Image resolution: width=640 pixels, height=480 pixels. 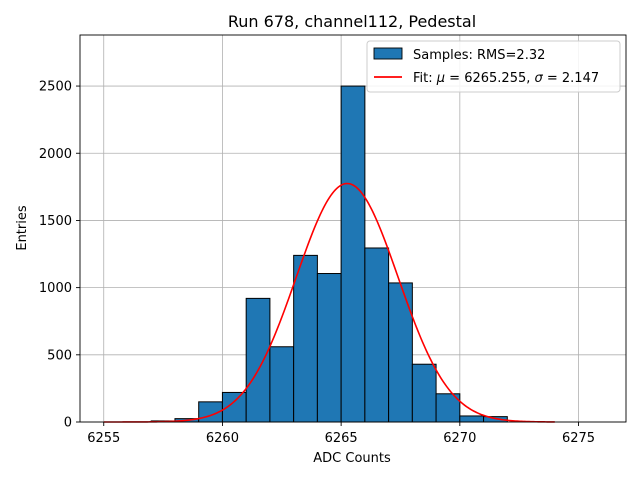 What do you see at coordinates (352, 458) in the screenshot?
I see `x-axis-label: ADC Counts` at bounding box center [352, 458].